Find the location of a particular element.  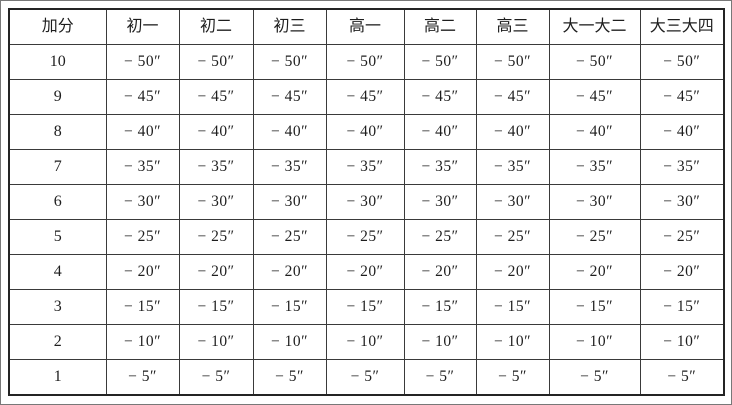

score-cell: 3 is located at coordinates (57, 307).